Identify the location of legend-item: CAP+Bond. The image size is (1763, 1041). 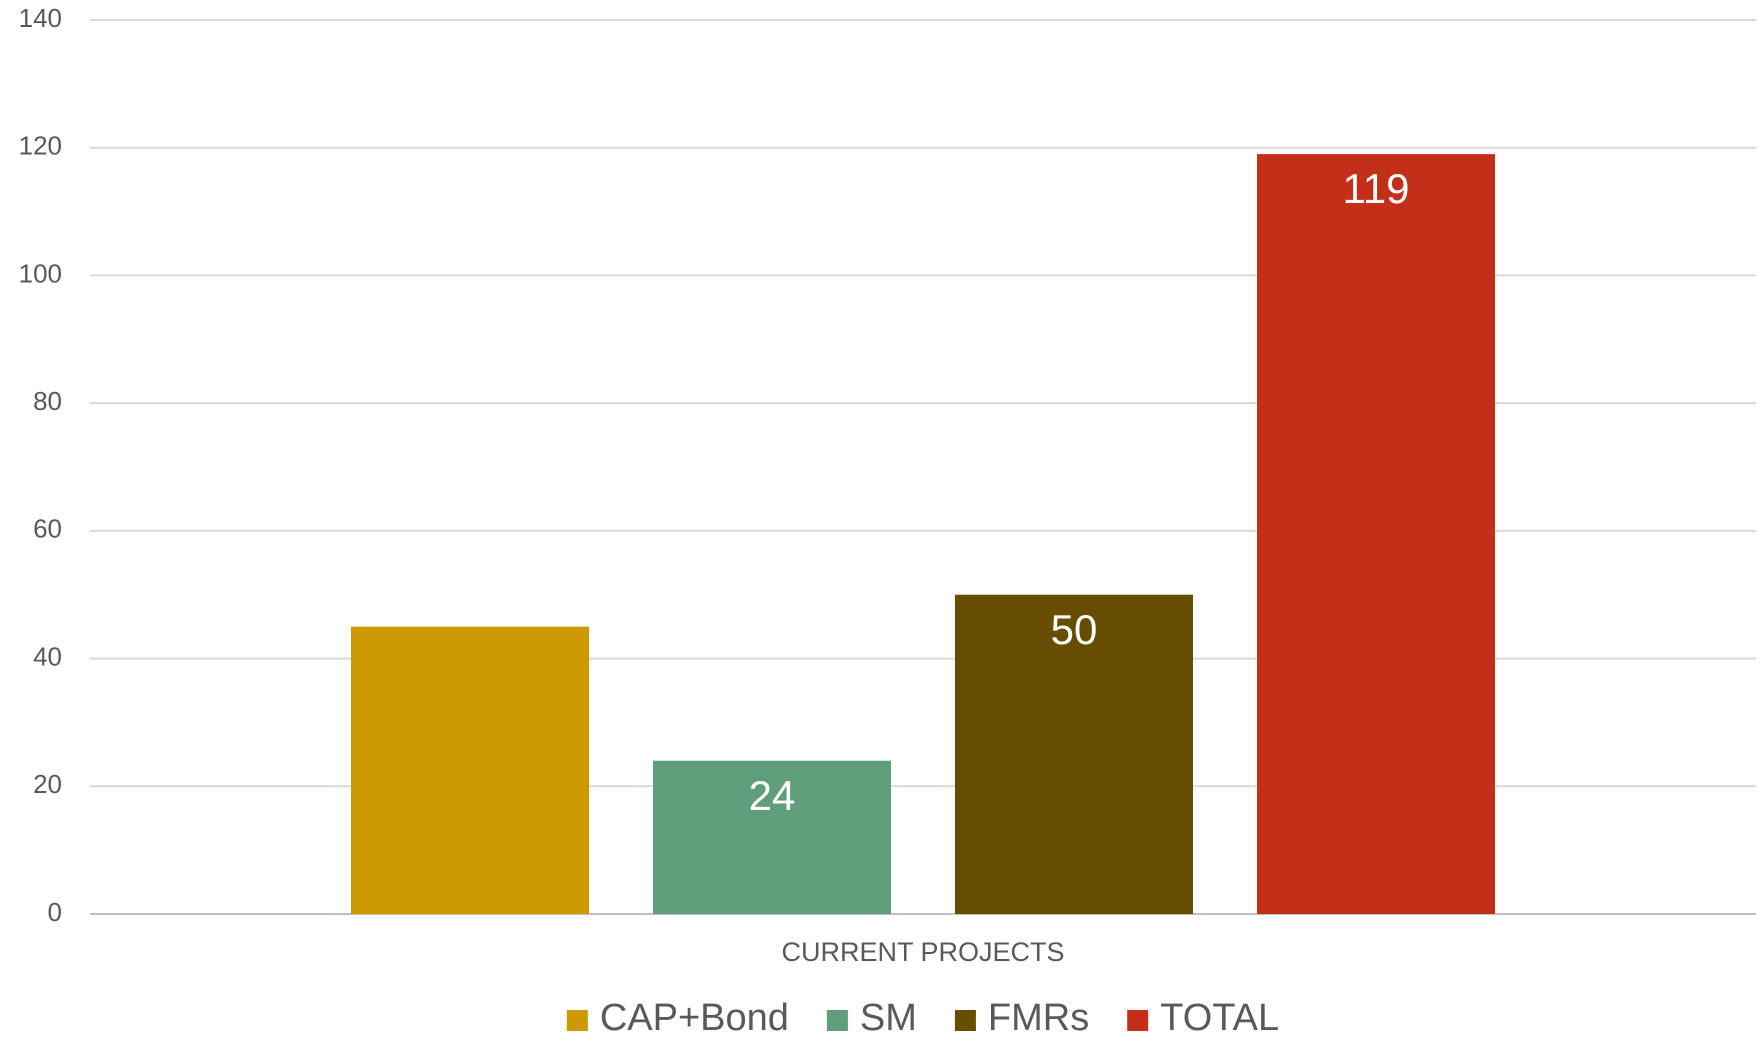
(677, 1018).